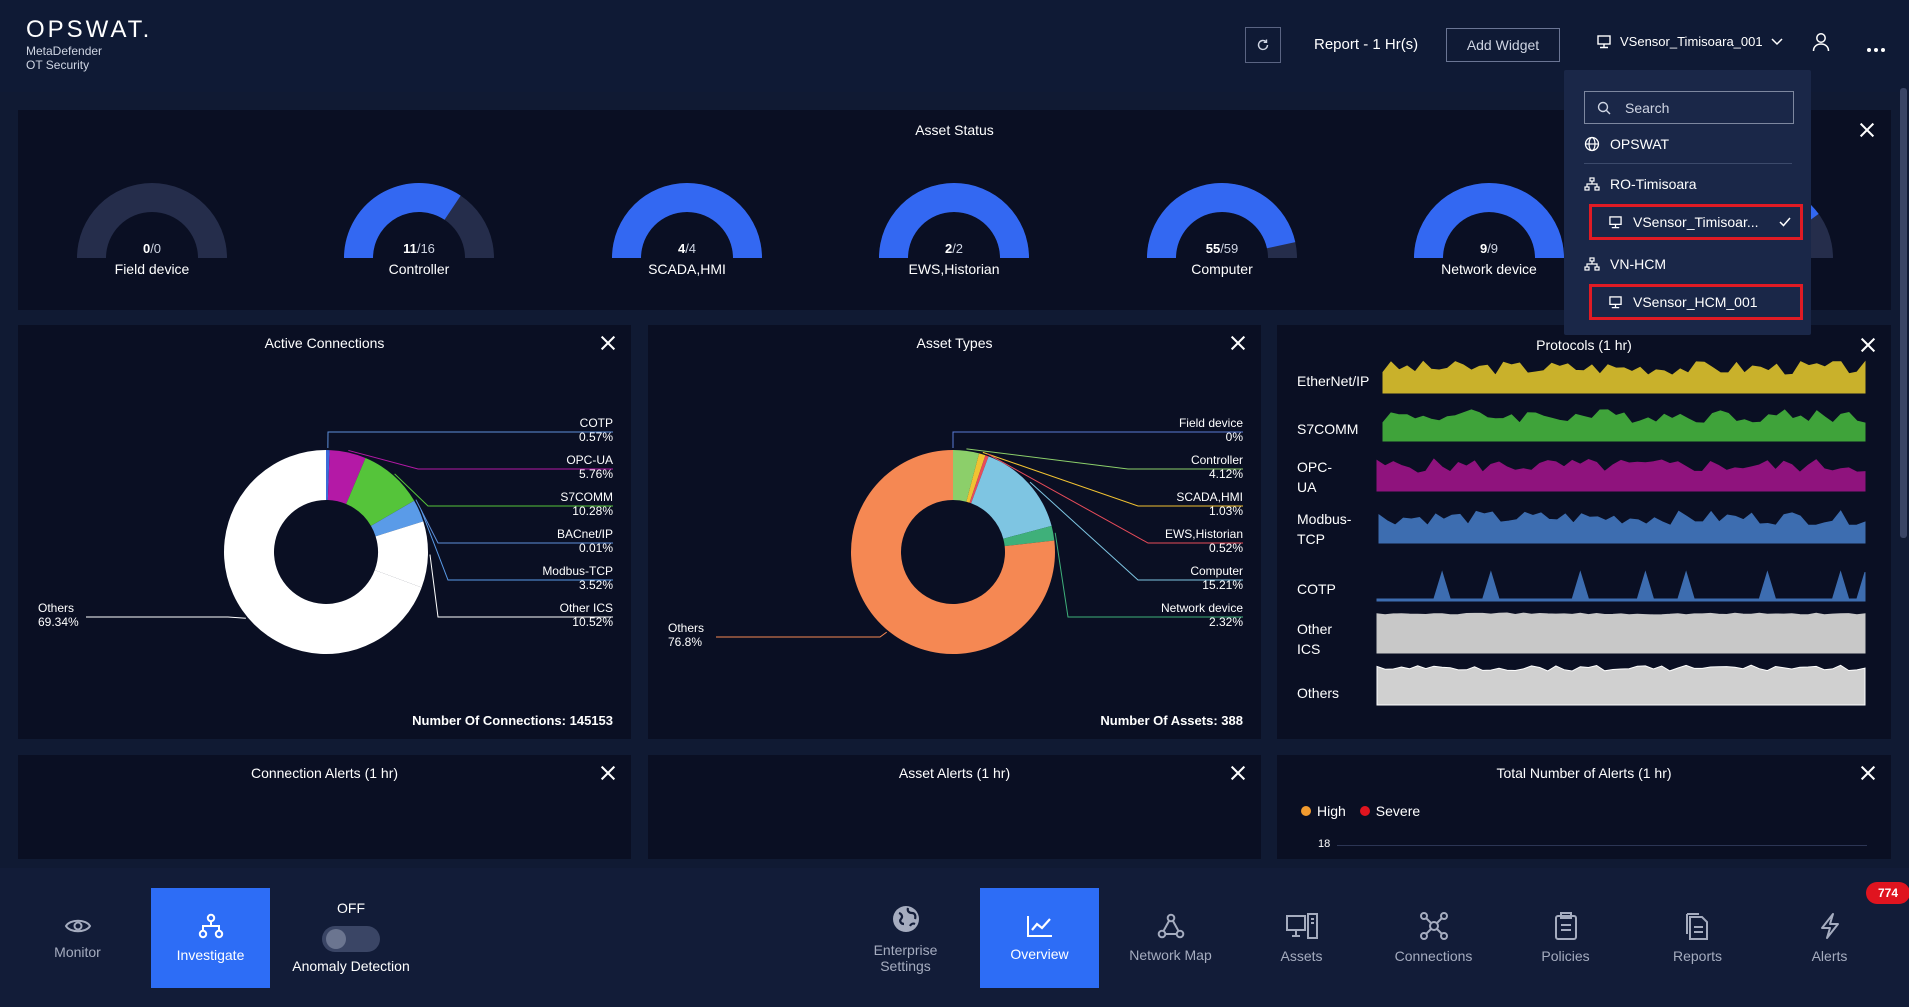 The width and height of the screenshot is (1909, 1007). Describe the element at coordinates (1039, 954) in the screenshot. I see `nav-label: Overview` at that location.